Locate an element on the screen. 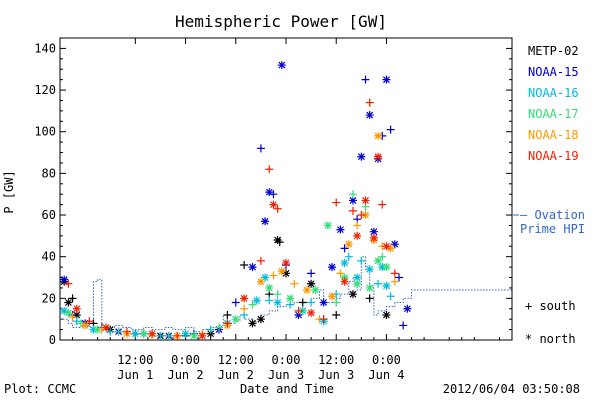 This screenshot has width=600, height=400. legend-series-noaa-15: NOAA-15 is located at coordinates (553, 72).